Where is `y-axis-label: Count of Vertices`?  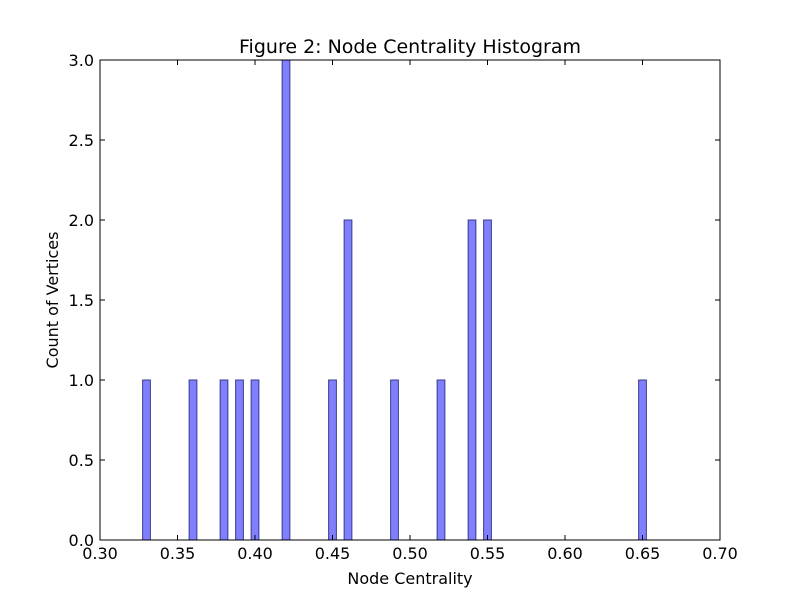
y-axis-label: Count of Vertices is located at coordinates (52, 300).